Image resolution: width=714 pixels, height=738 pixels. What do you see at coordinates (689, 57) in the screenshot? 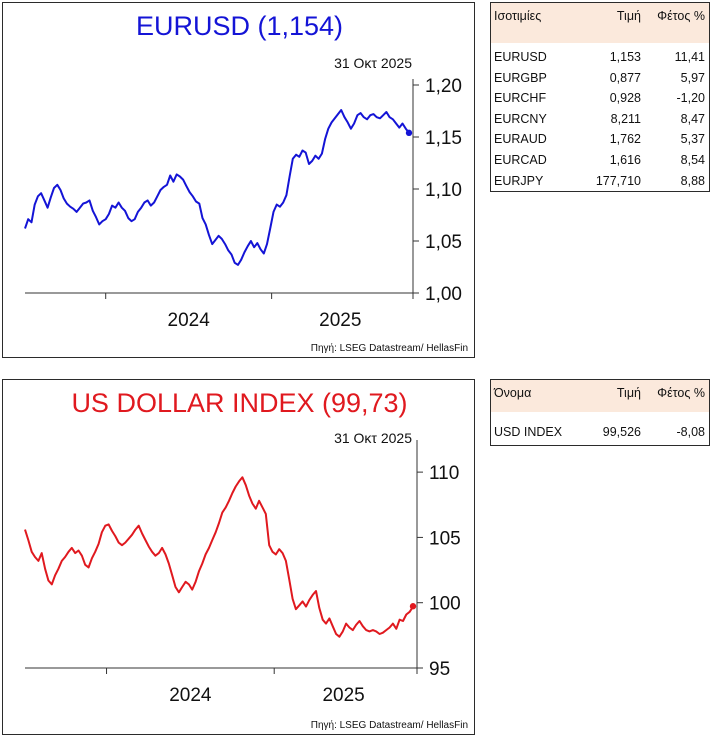
I see `table-cell: 11,41` at bounding box center [689, 57].